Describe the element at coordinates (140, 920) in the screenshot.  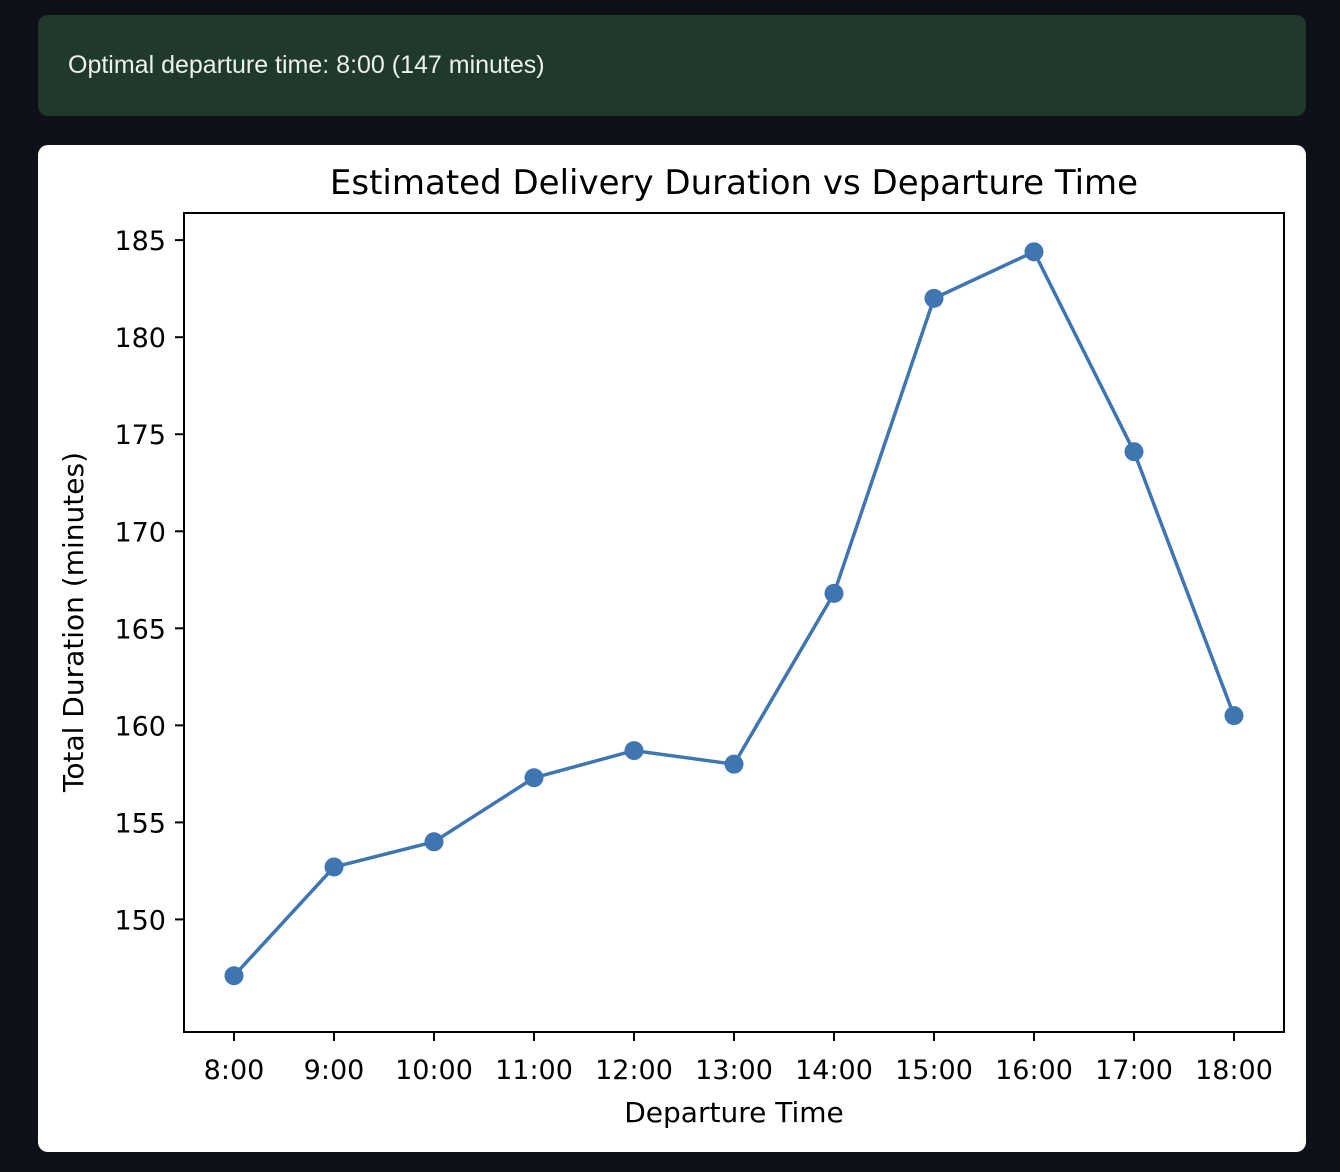
I see `y-tick-label: 150` at that location.